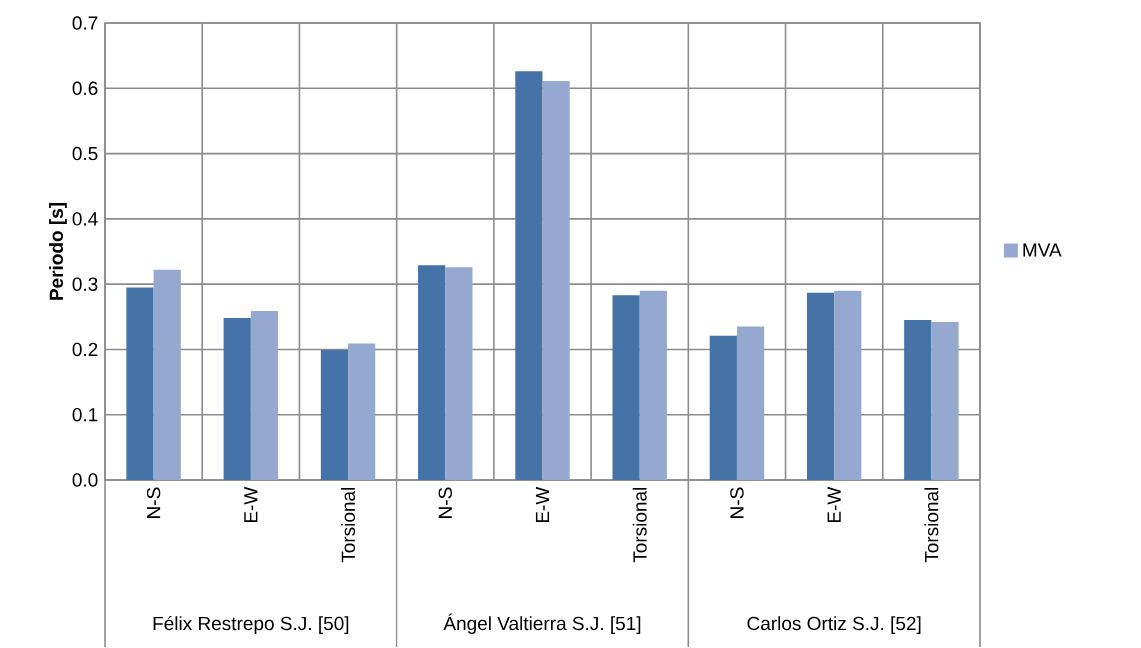 The width and height of the screenshot is (1141, 648). What do you see at coordinates (1042, 250) in the screenshot?
I see `legend-label: MVA` at bounding box center [1042, 250].